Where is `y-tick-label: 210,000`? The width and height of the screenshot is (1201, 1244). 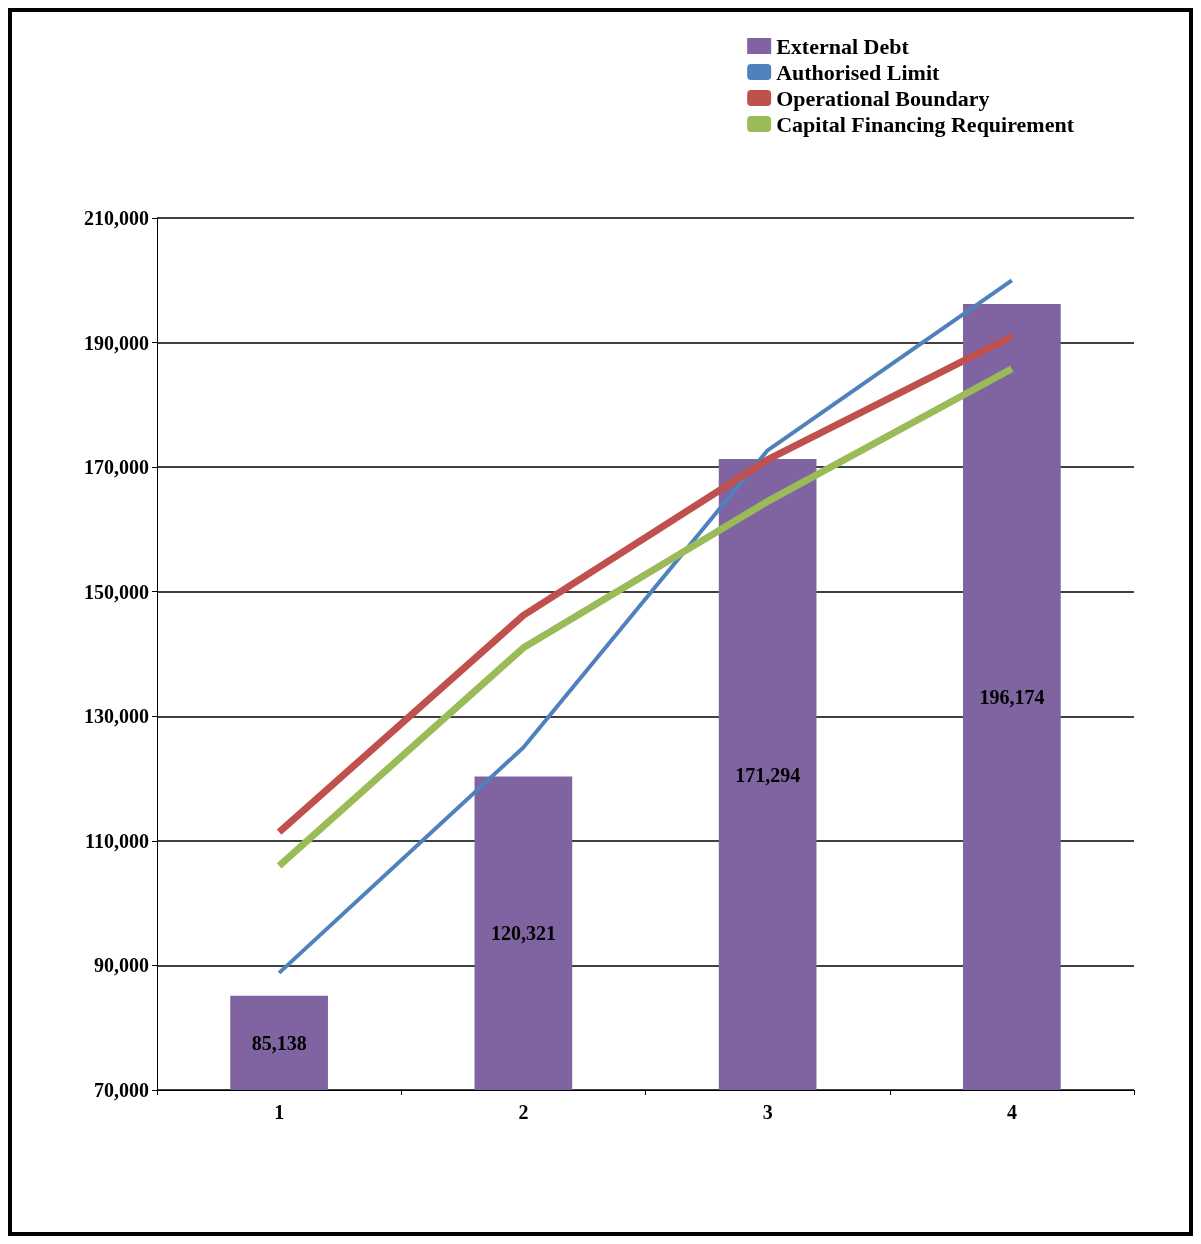
y-tick-label: 210,000 is located at coordinates (116, 218).